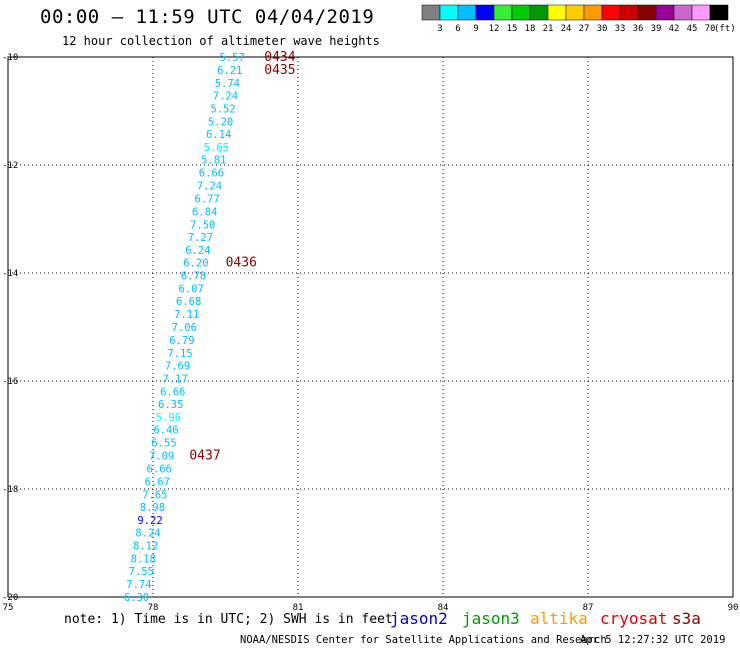  I want to click on time-label: 0437, so click(204, 456).